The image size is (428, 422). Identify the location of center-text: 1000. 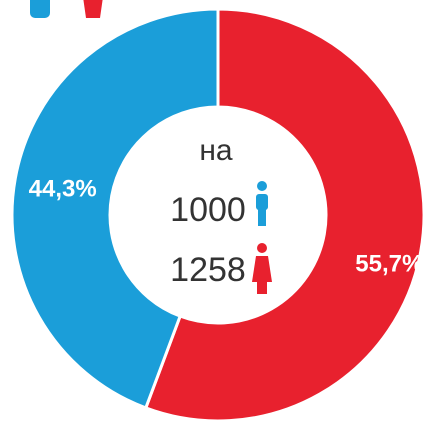
(208, 210).